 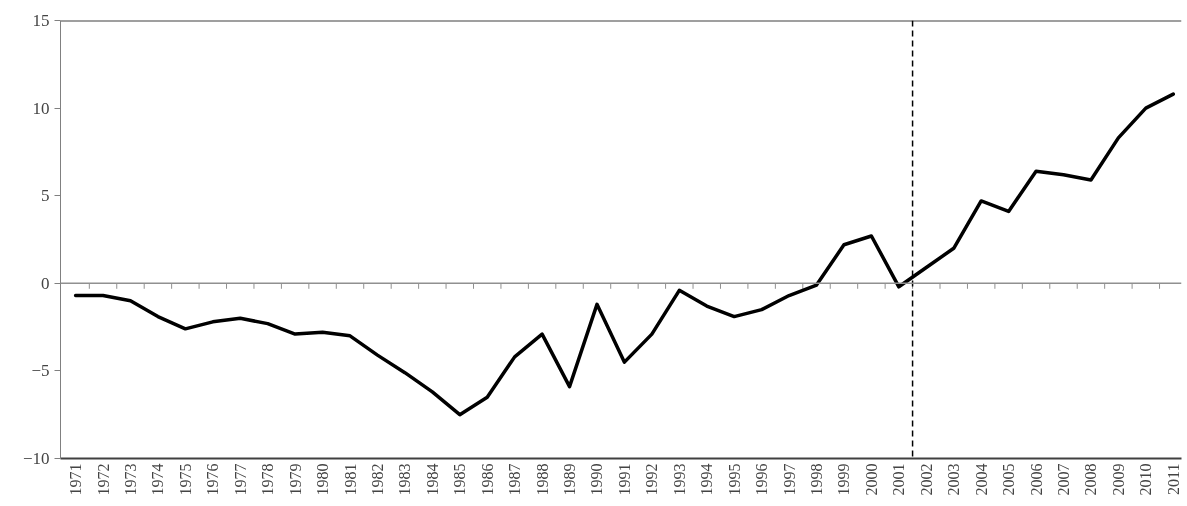 What do you see at coordinates (41, 20) in the screenshot?
I see `y-tick-label: 15` at bounding box center [41, 20].